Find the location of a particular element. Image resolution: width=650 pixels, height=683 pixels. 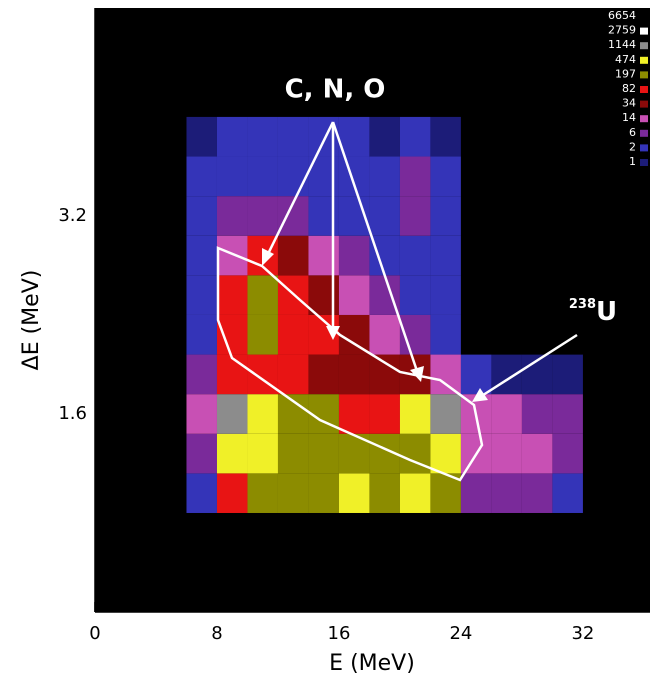

arrow-heads is located at coordinates (375, 325).